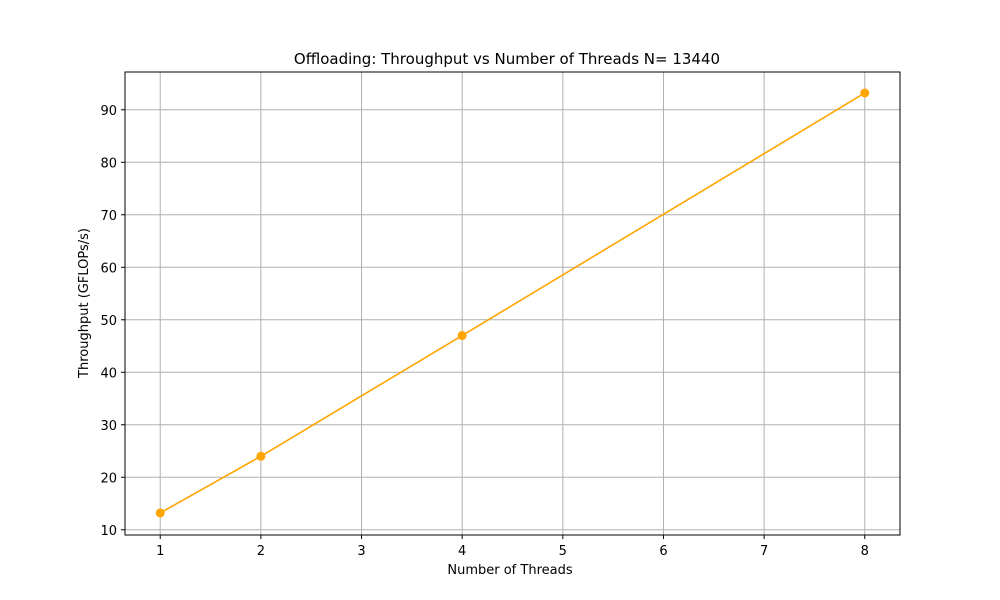 The width and height of the screenshot is (1000, 600). What do you see at coordinates (764, 551) in the screenshot?
I see `x-tick-label: 7` at bounding box center [764, 551].